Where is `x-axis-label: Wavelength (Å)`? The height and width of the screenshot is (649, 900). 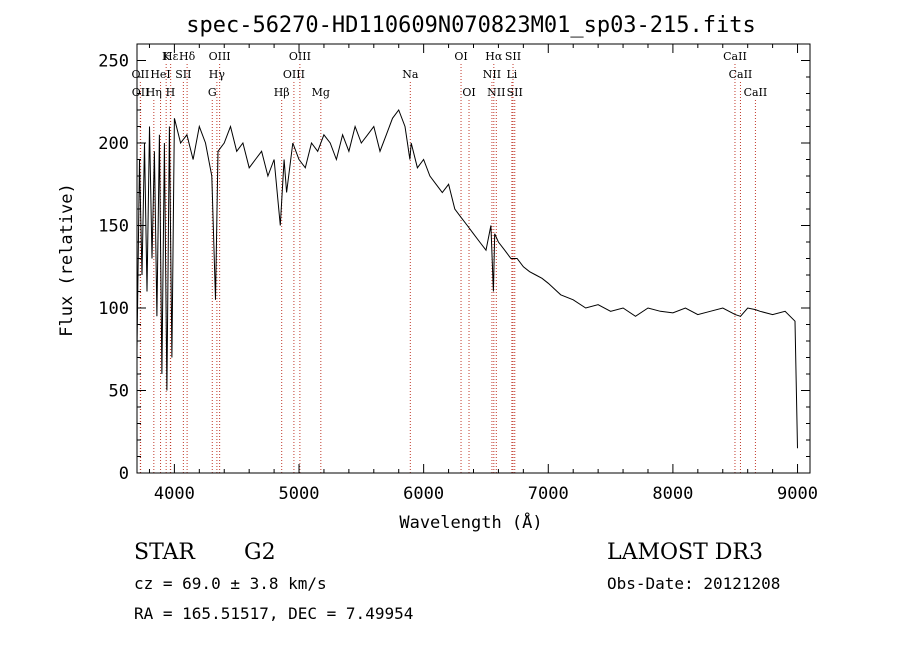 x-axis-label: Wavelength (Å) is located at coordinates (470, 522).